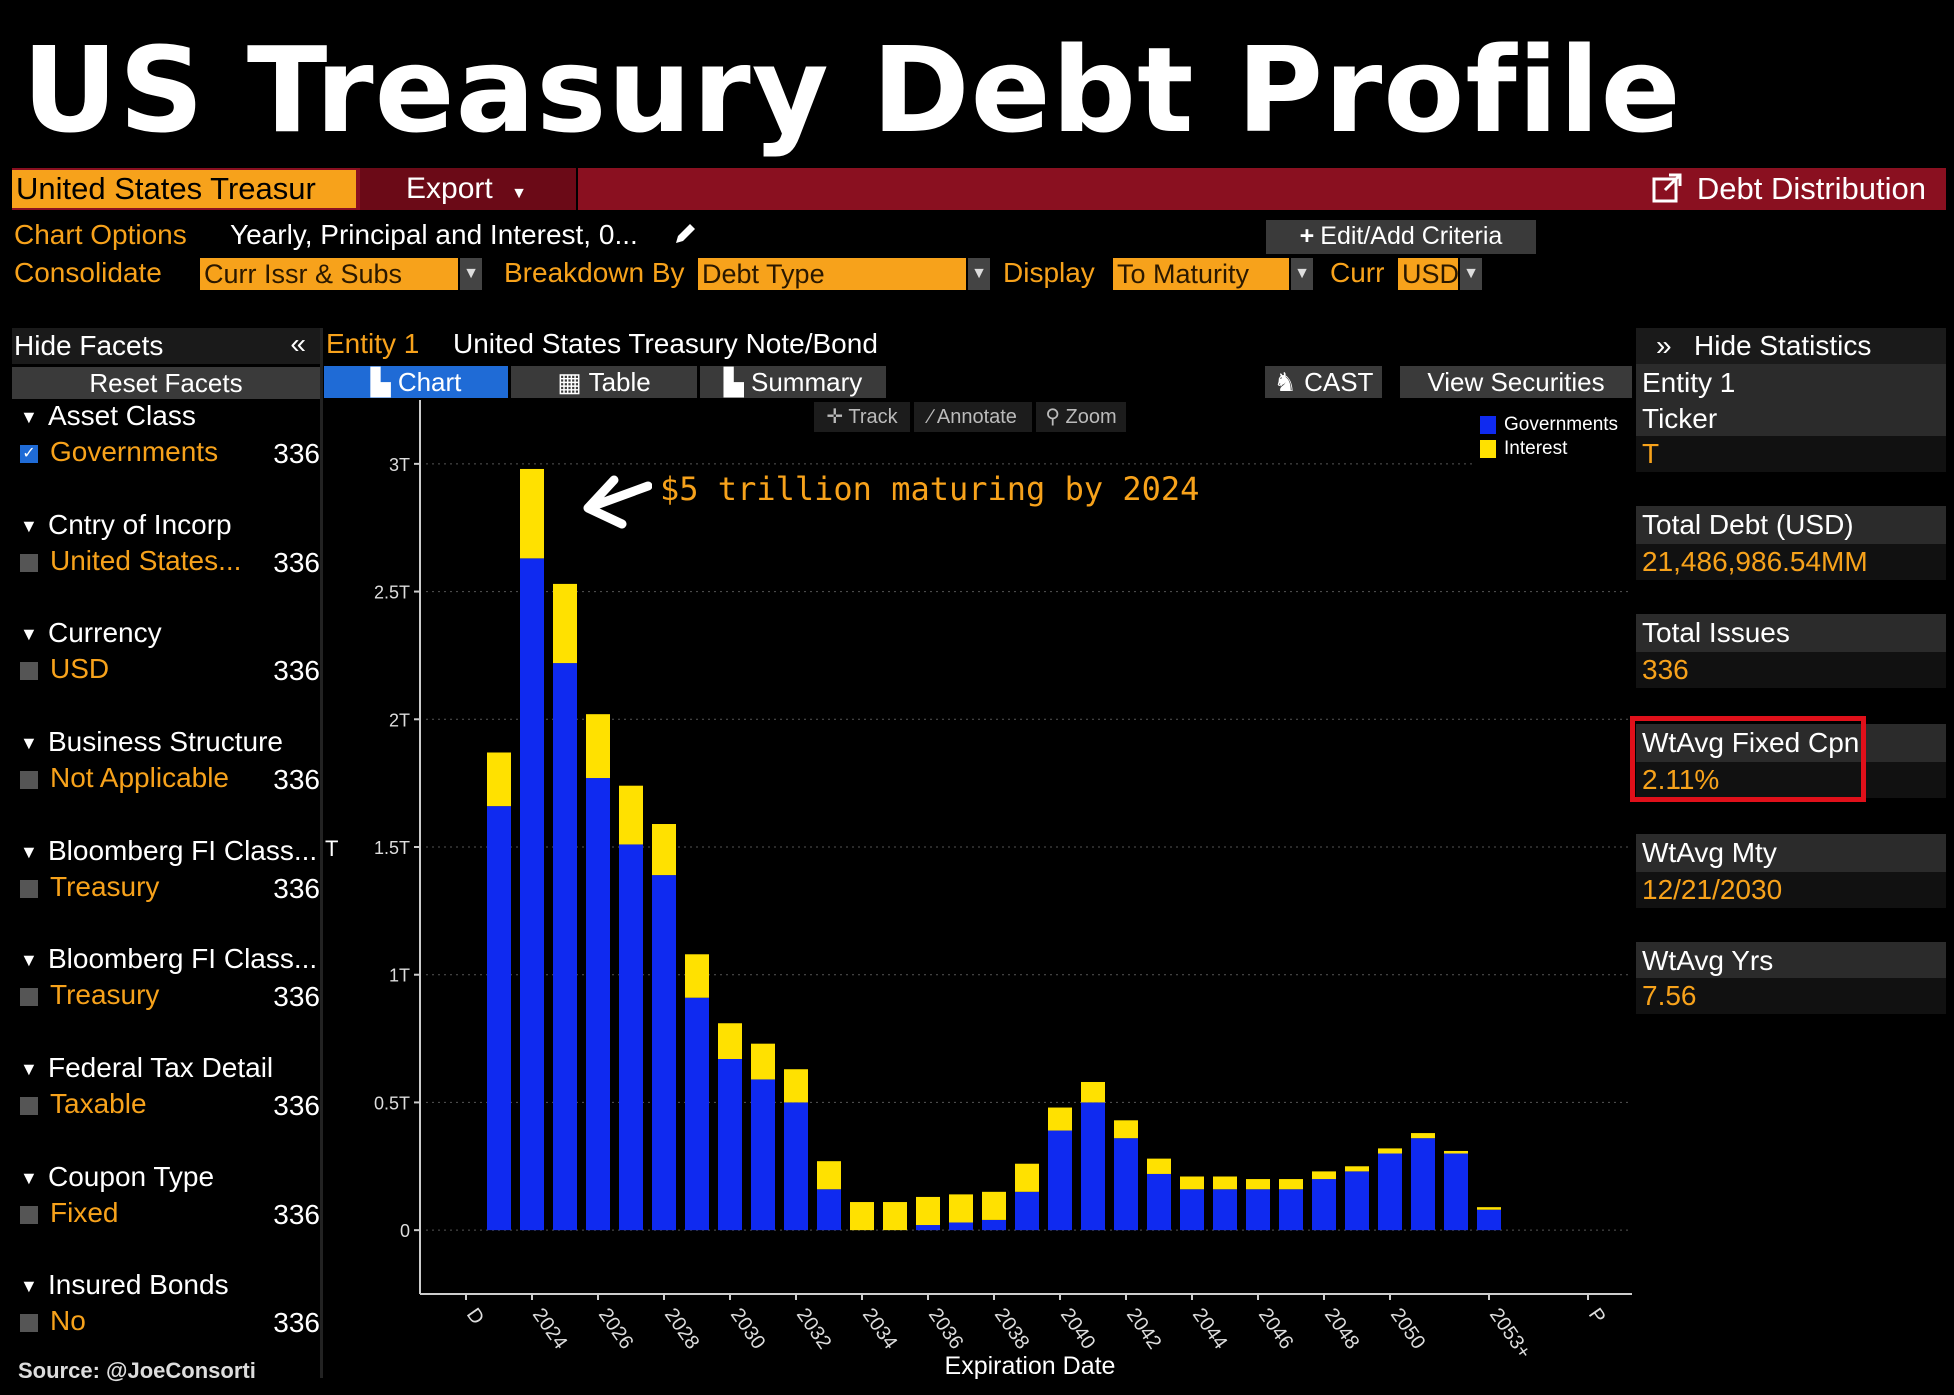  What do you see at coordinates (1791, 670) in the screenshot?
I see `stat-total-issues-value: 336` at bounding box center [1791, 670].